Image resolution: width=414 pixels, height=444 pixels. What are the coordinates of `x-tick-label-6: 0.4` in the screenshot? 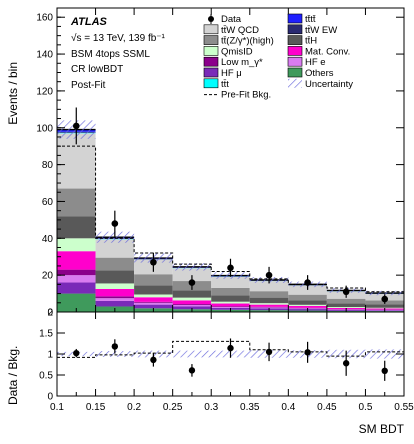 It's located at (288, 407).